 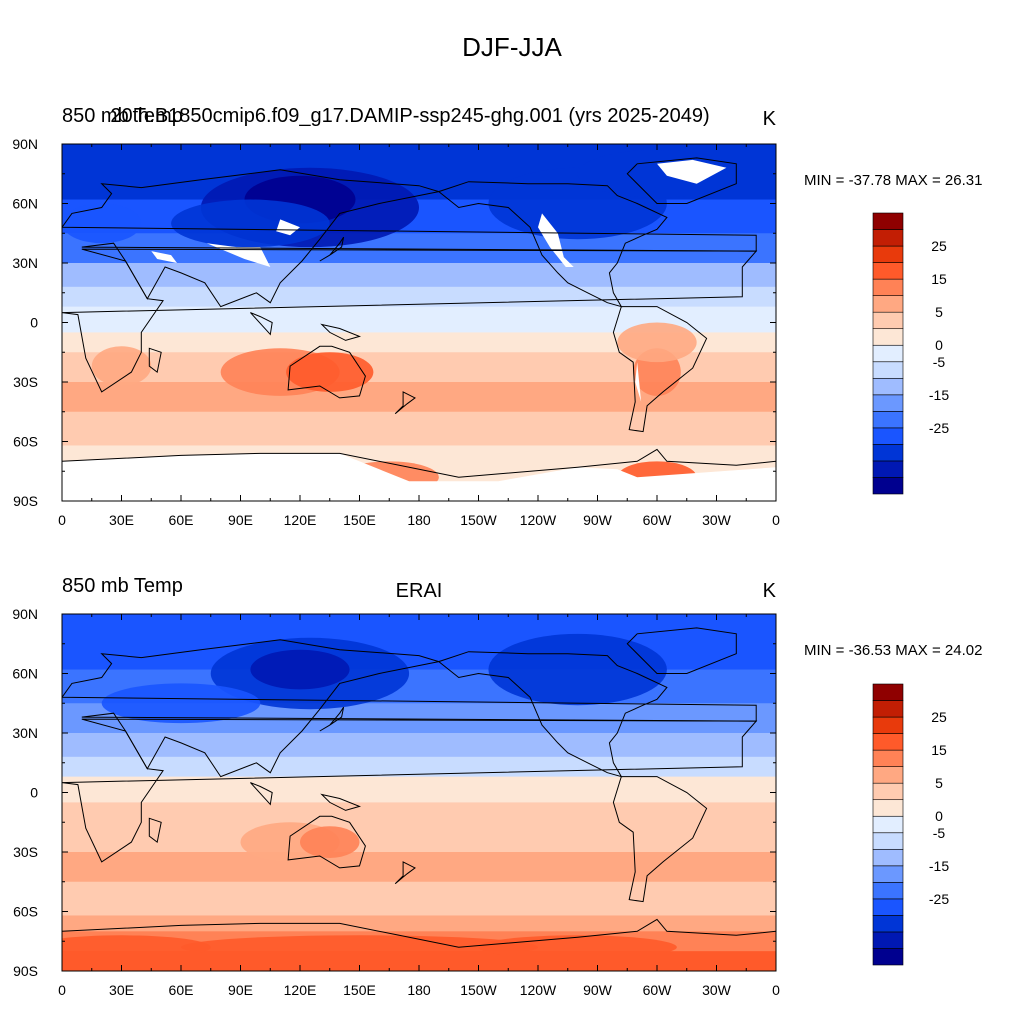 I want to click on y-tick-label: 60N, so click(x=25, y=674).